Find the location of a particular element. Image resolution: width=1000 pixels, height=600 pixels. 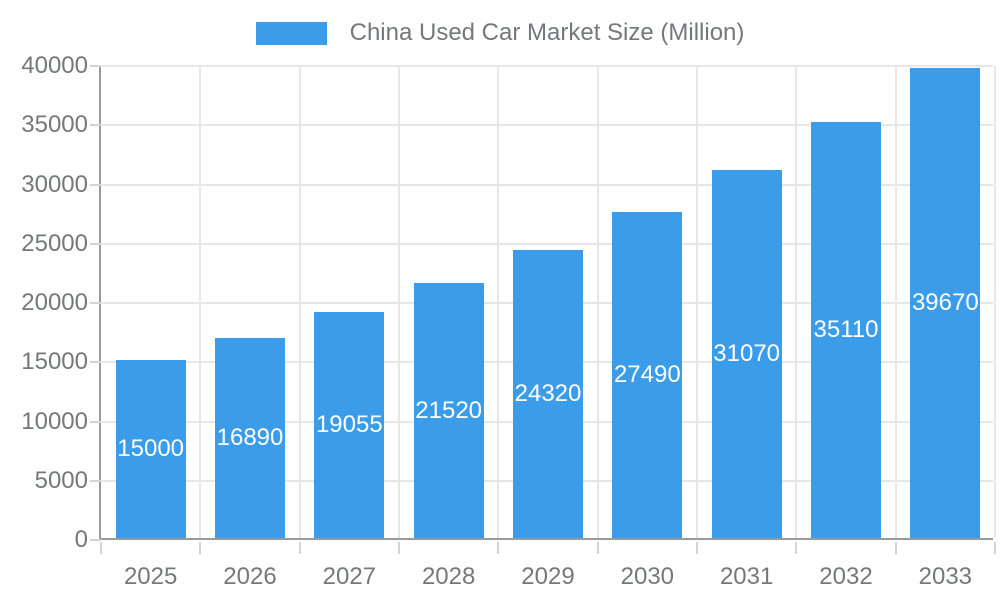

bar-value-label: 35110 is located at coordinates (846, 329).